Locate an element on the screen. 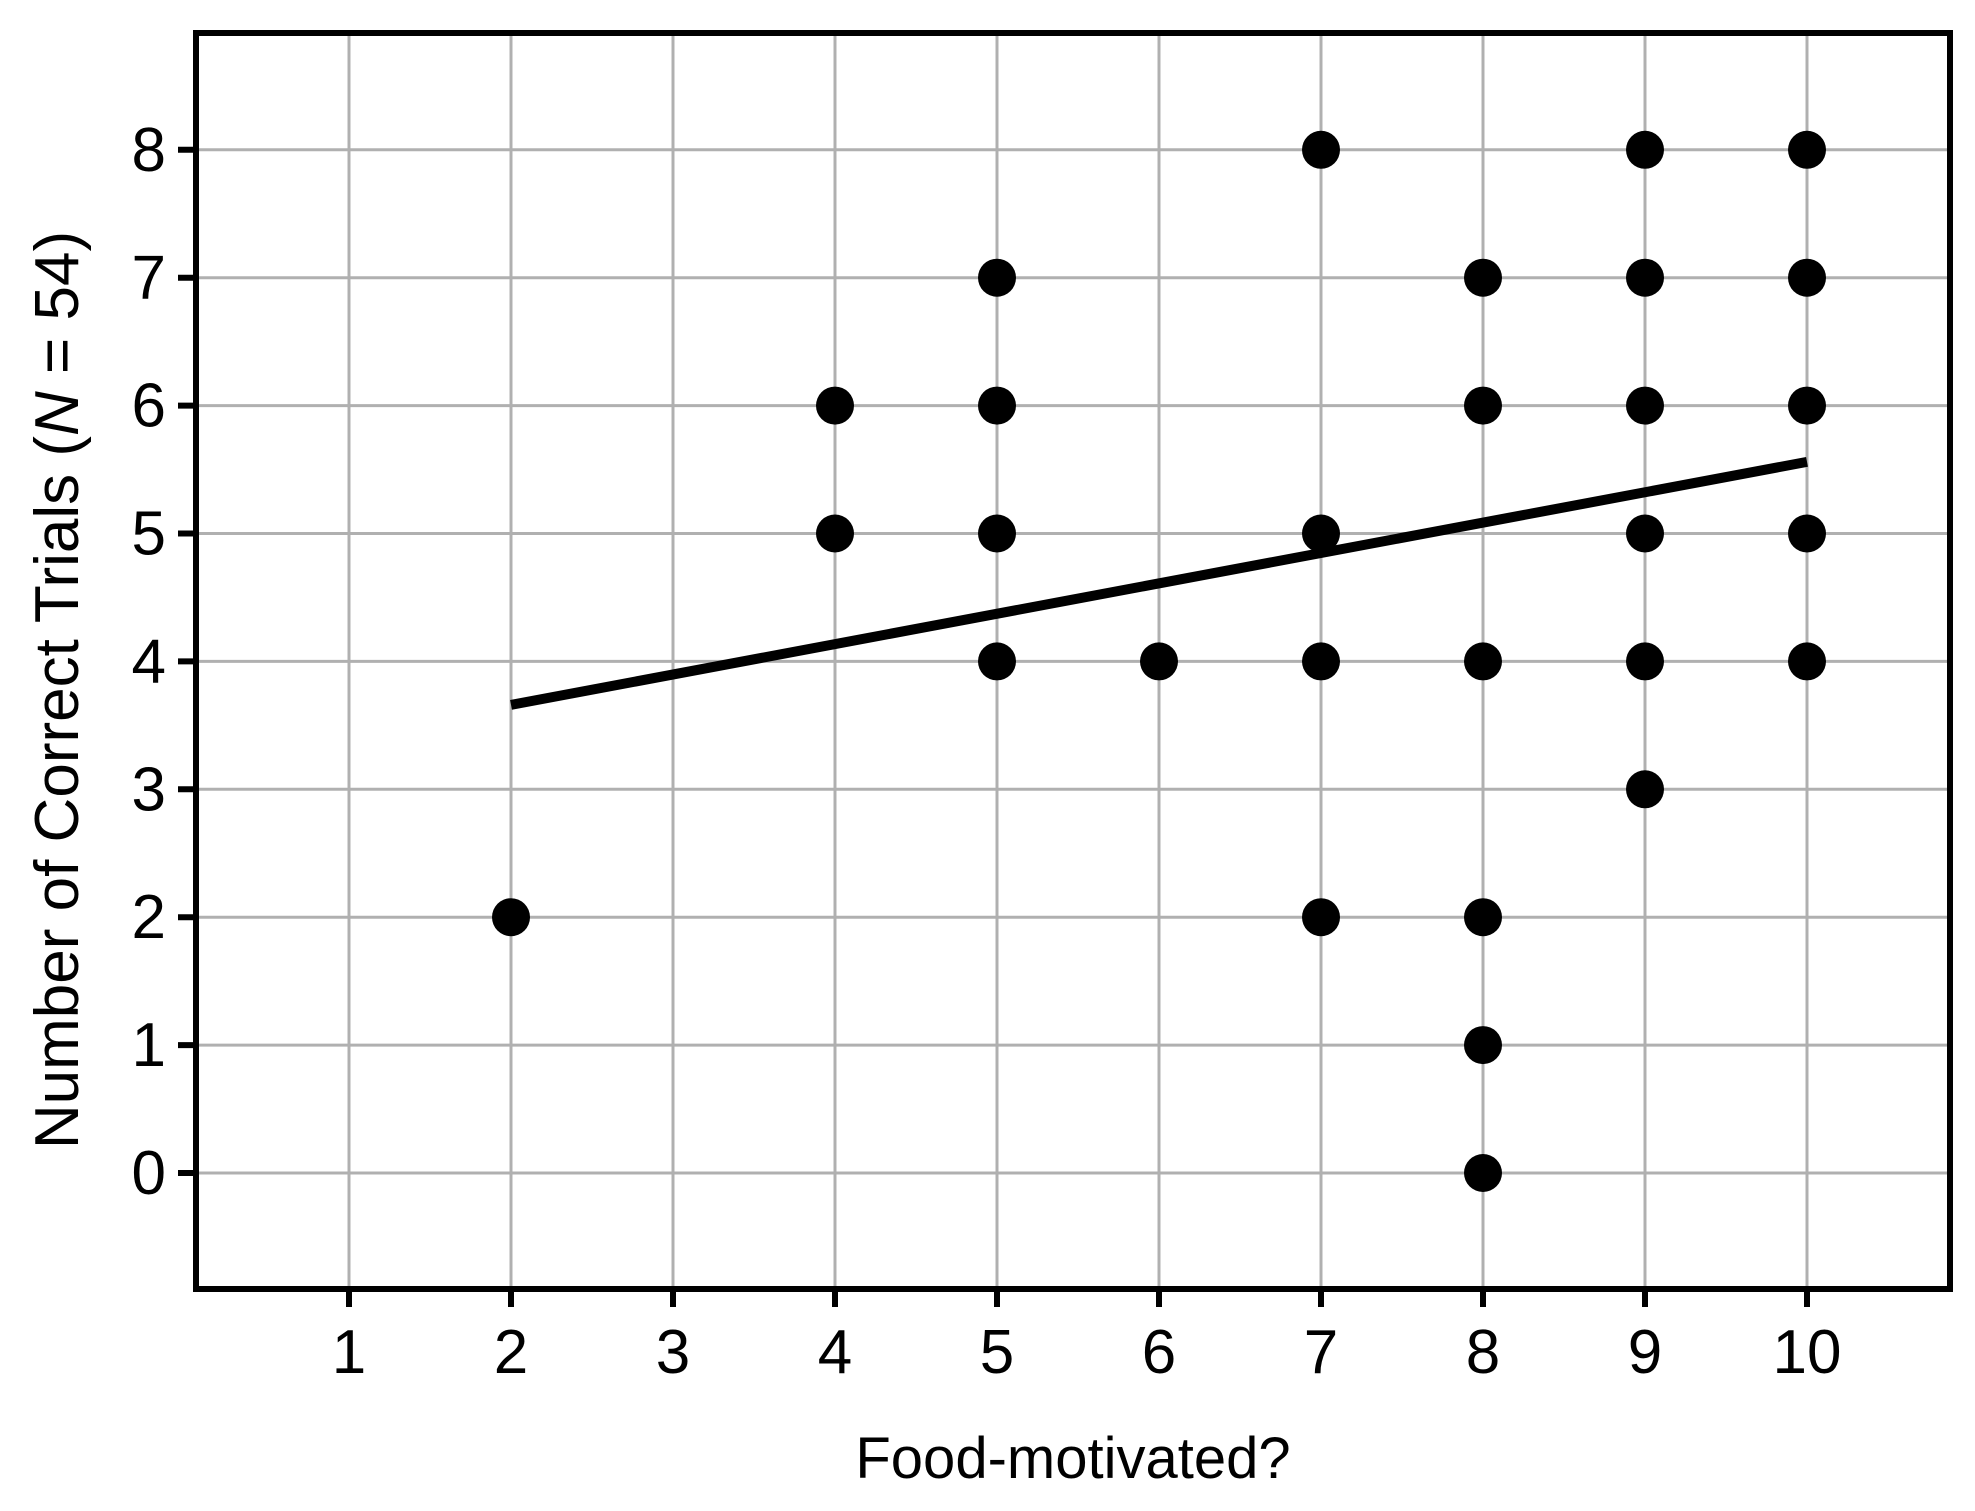 The height and width of the screenshot is (1511, 1975). x-tick-label: 7 is located at coordinates (1321, 1352).